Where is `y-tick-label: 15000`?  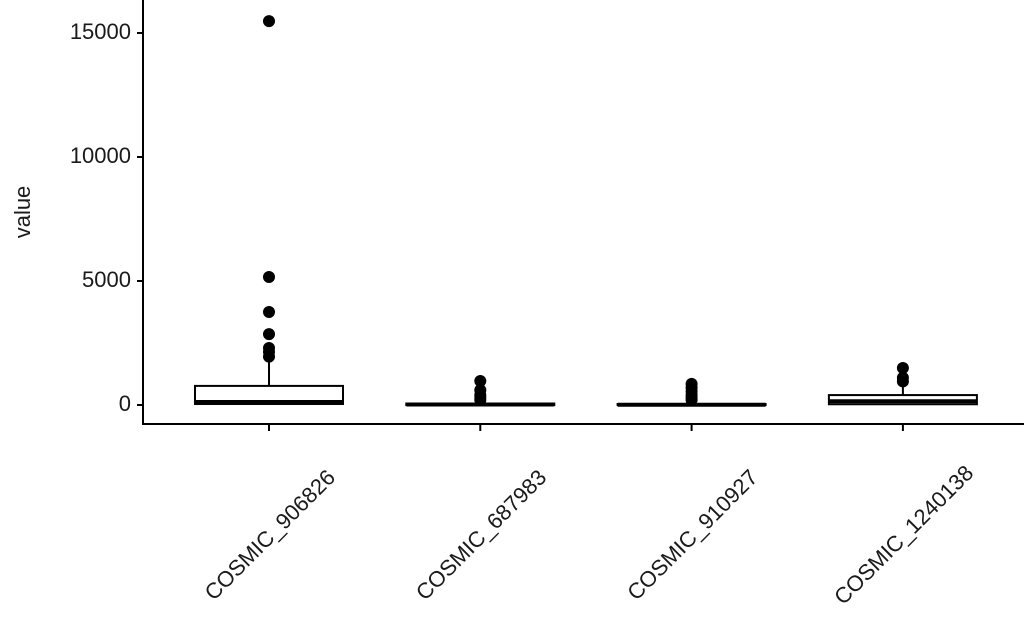 y-tick-label: 15000 is located at coordinates (100, 31).